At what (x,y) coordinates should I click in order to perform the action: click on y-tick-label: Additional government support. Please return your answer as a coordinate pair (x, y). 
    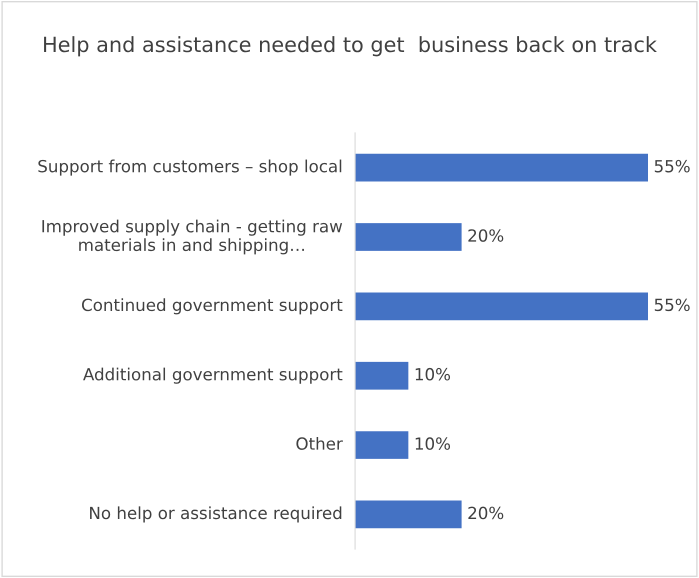
    Looking at the image, I should click on (212, 376).